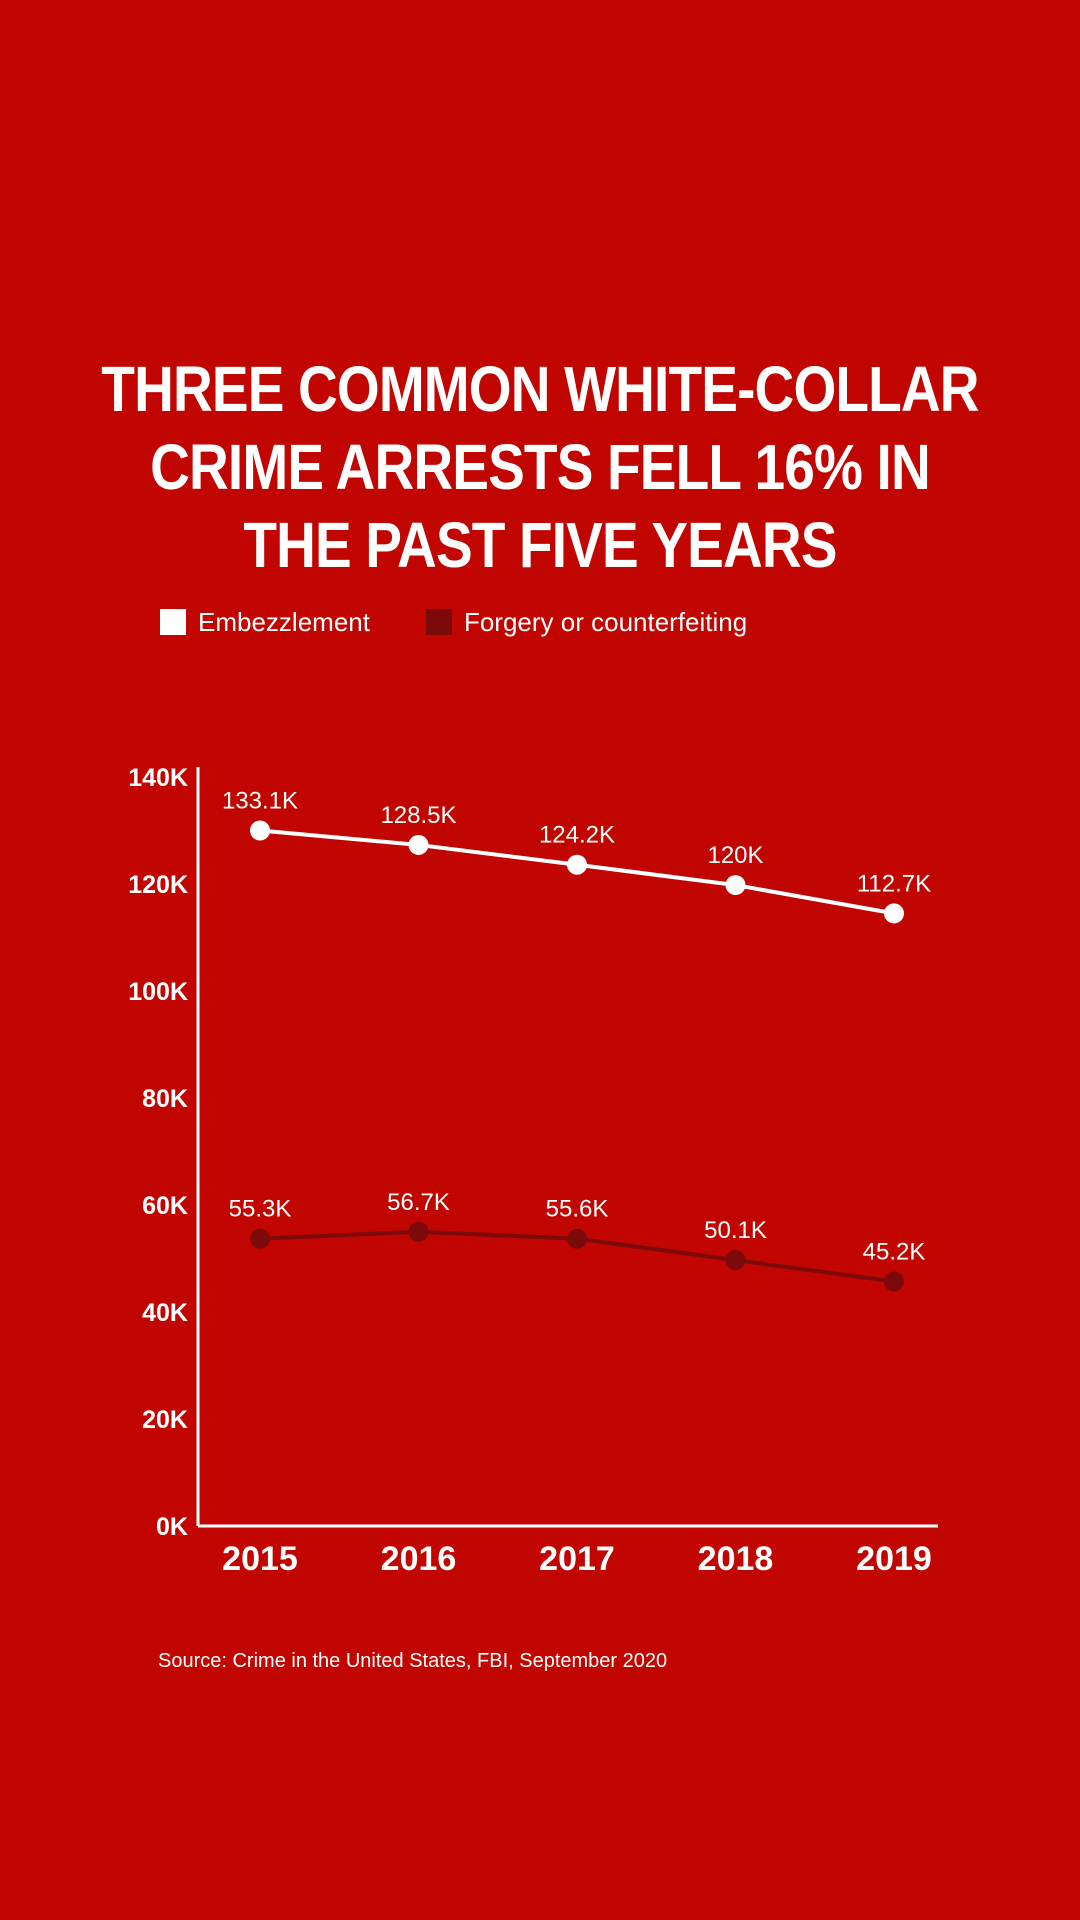  I want to click on data-label: 128.5K, so click(418, 815).